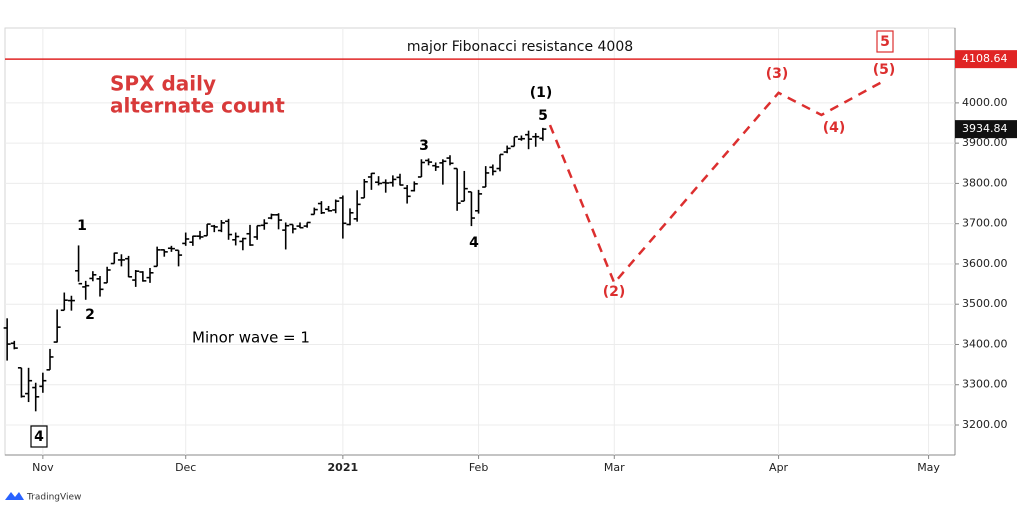  I want to click on annotation: (4), so click(834, 128).